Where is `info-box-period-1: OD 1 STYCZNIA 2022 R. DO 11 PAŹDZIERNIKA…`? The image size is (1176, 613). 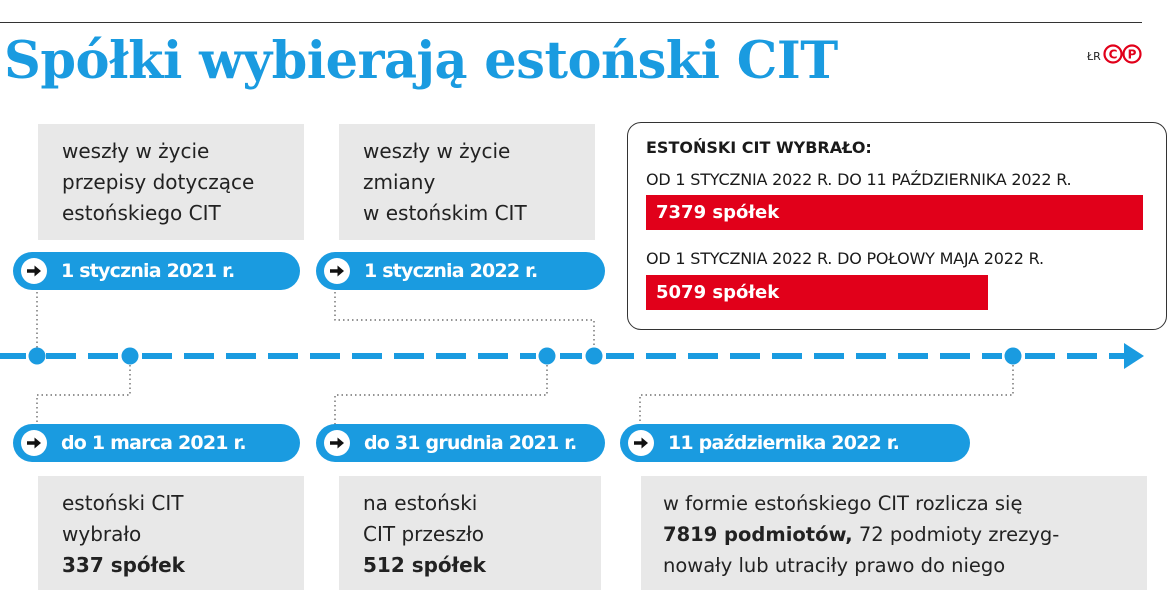 info-box-period-1: OD 1 STYCZNIA 2022 R. DO 11 PAŹDZIERNIKA… is located at coordinates (859, 179).